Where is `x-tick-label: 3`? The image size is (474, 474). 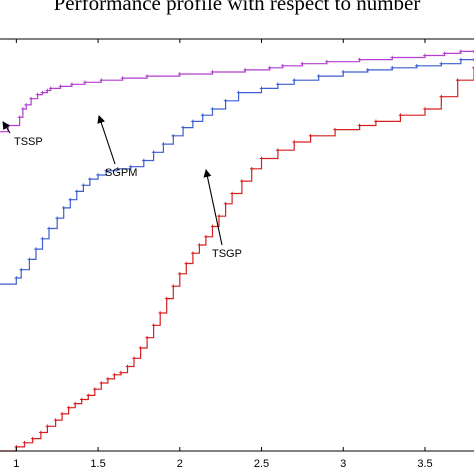
x-tick-label: 3 is located at coordinates (343, 464).